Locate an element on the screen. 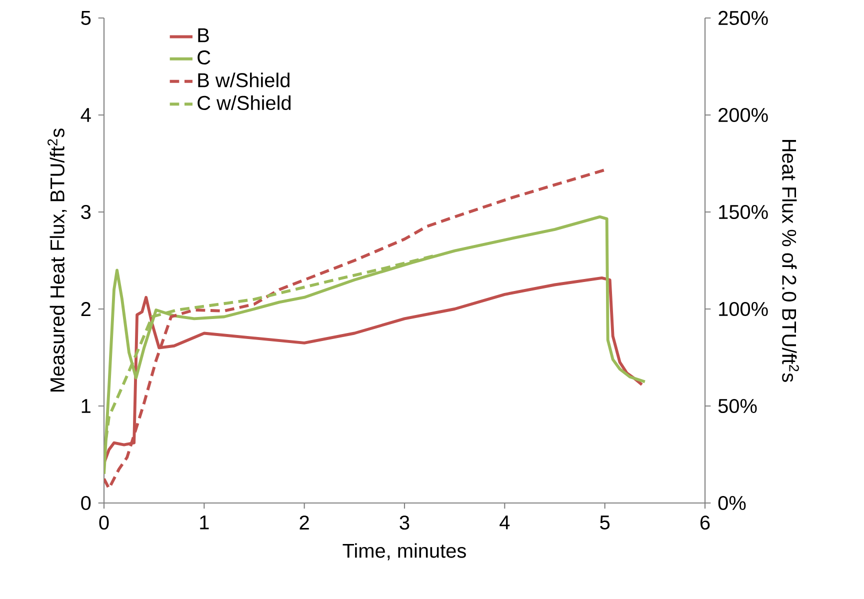 The height and width of the screenshot is (599, 864). x-tick-label: 1 is located at coordinates (204, 523).